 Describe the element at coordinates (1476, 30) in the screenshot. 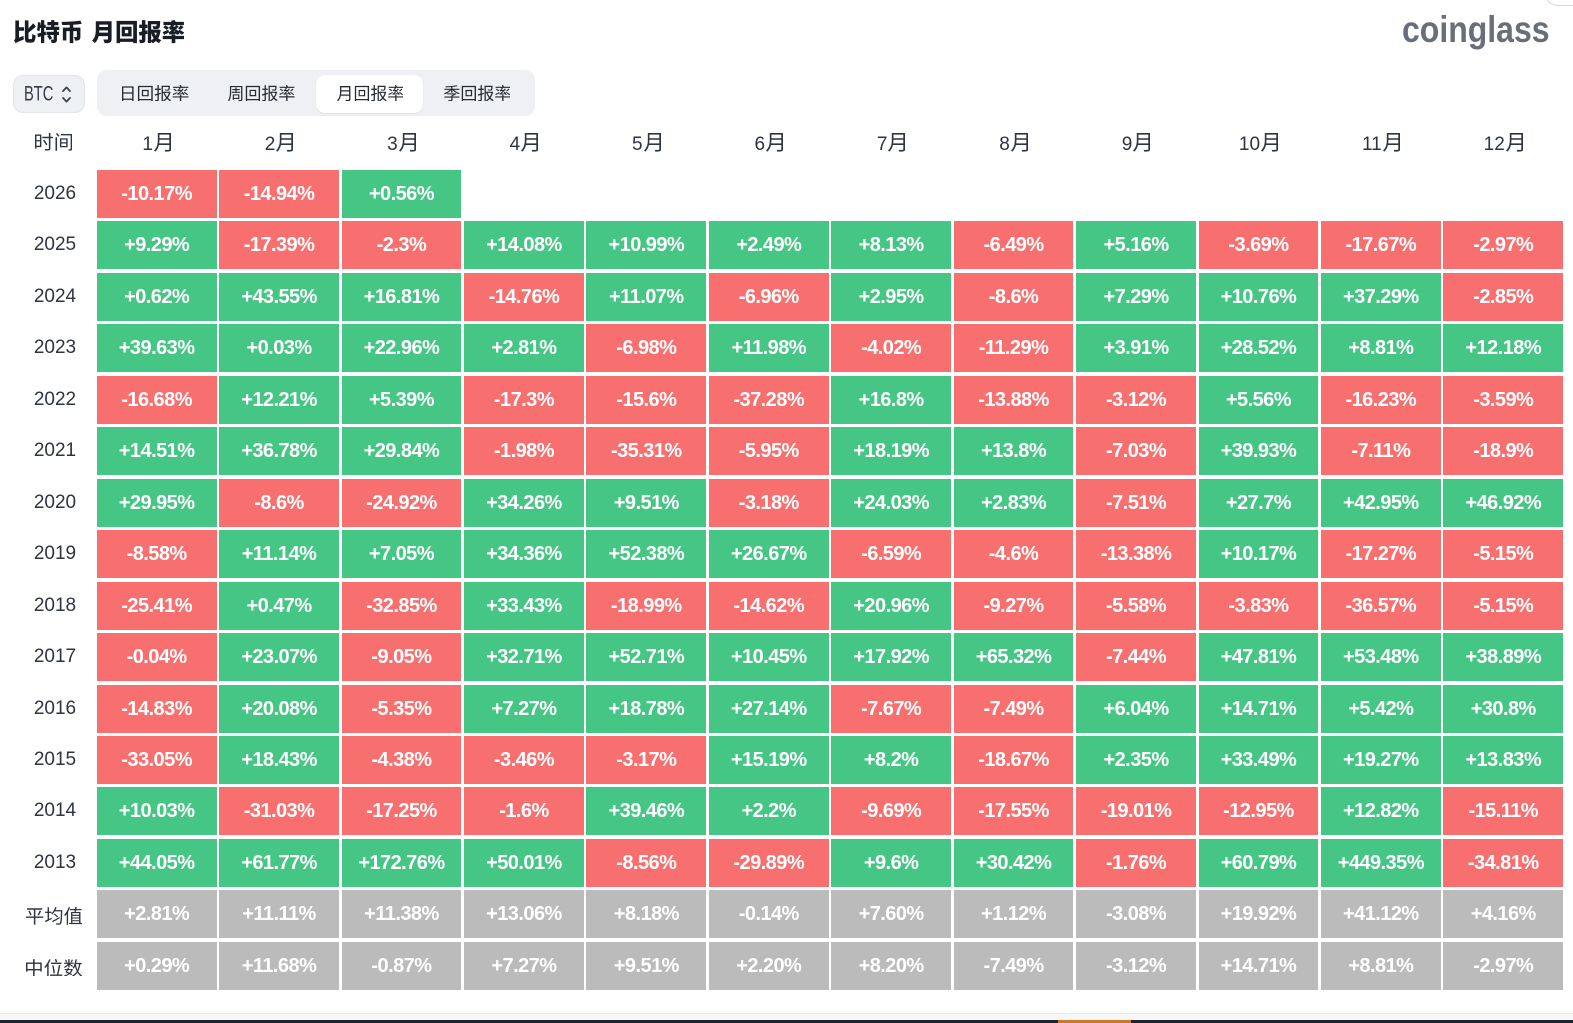

I see `svg-text: coinglass` at that location.